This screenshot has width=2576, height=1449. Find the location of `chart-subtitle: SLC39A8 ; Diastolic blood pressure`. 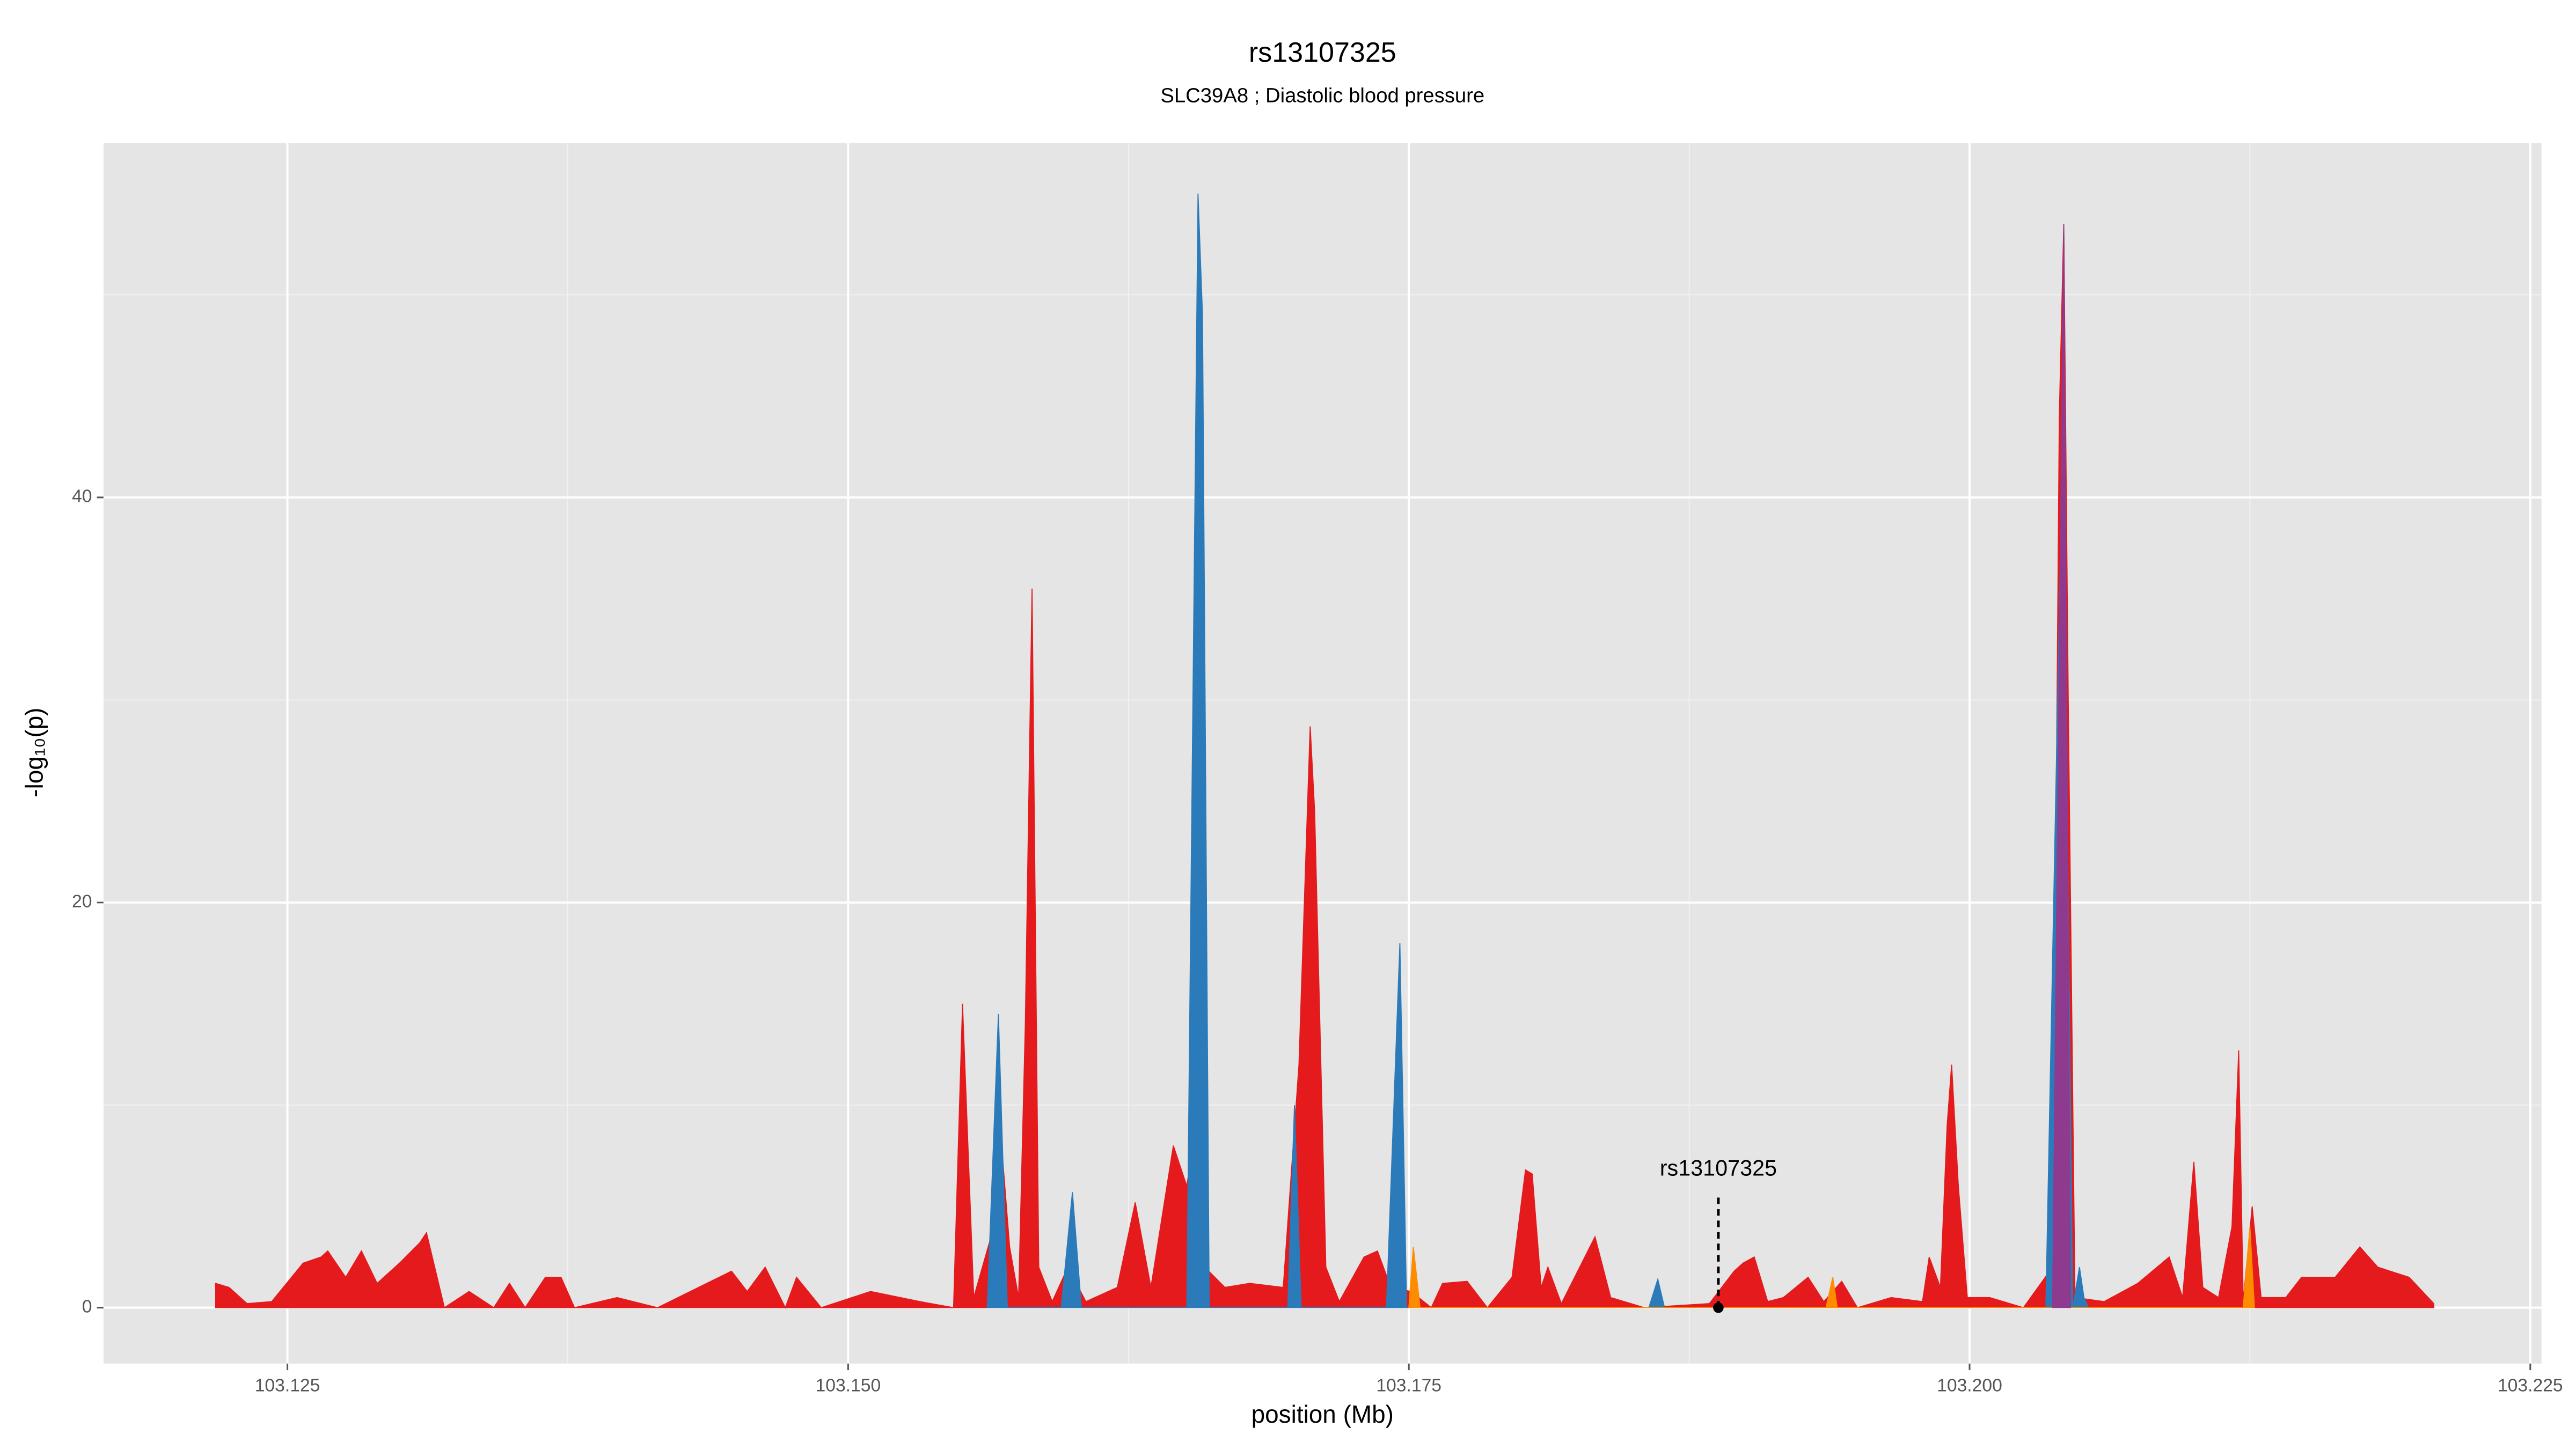

chart-subtitle: SLC39A8 ; Diastolic blood pressure is located at coordinates (1322, 95).